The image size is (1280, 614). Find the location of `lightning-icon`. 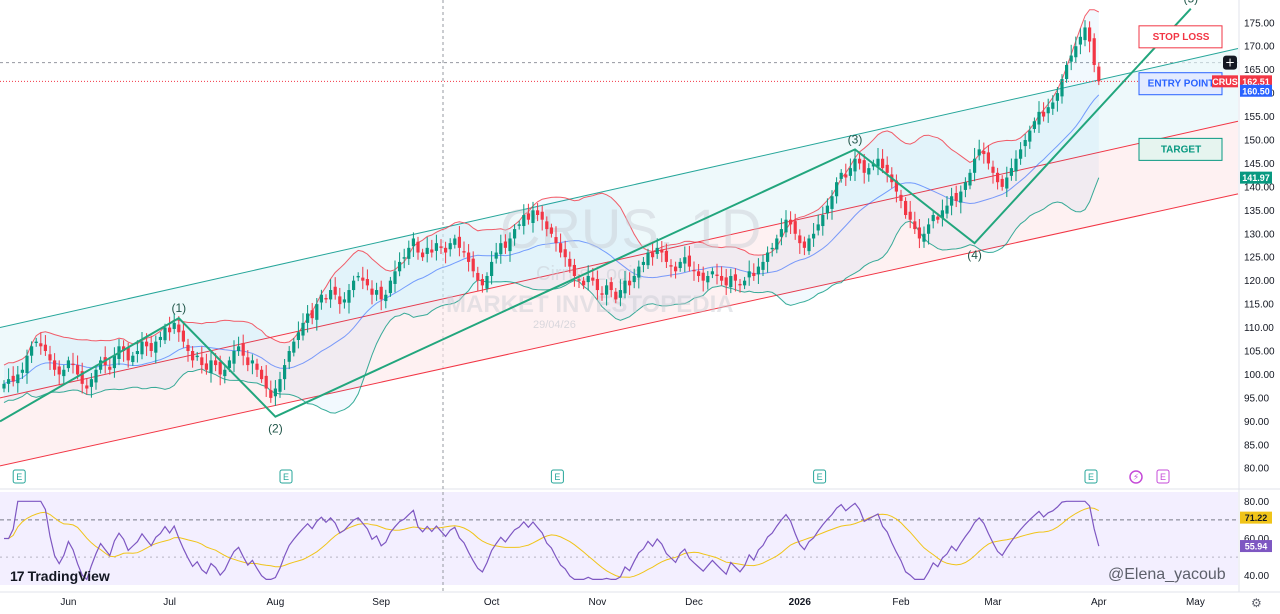

lightning-icon is located at coordinates (1136, 477).